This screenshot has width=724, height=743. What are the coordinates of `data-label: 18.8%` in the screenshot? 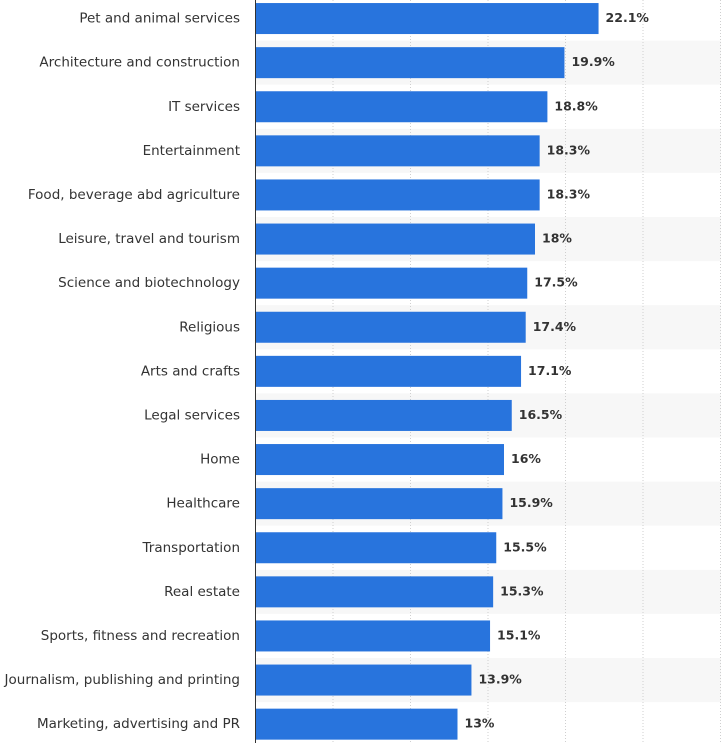 It's located at (576, 105).